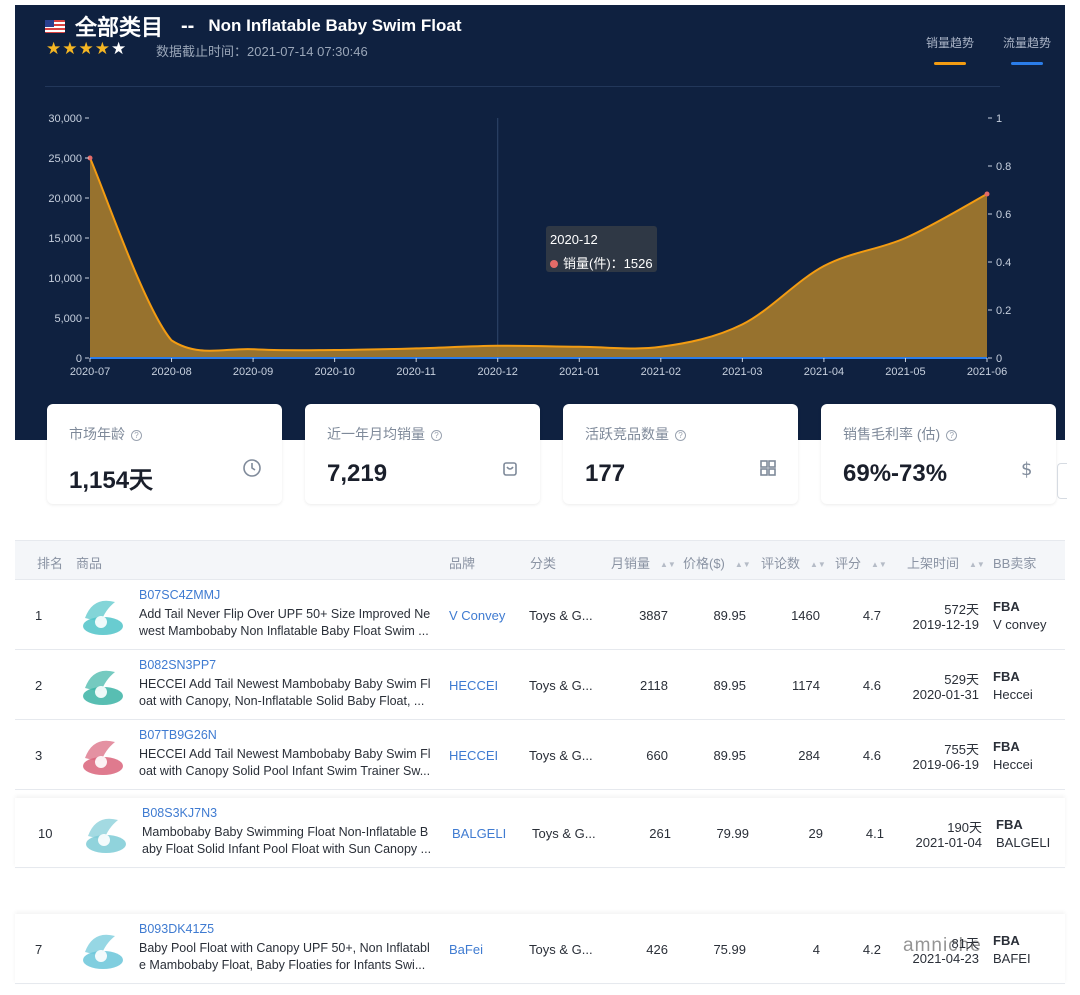 This screenshot has height=995, width=1080. Describe the element at coordinates (466, 949) in the screenshot. I see `brand-link: BaFei` at that location.